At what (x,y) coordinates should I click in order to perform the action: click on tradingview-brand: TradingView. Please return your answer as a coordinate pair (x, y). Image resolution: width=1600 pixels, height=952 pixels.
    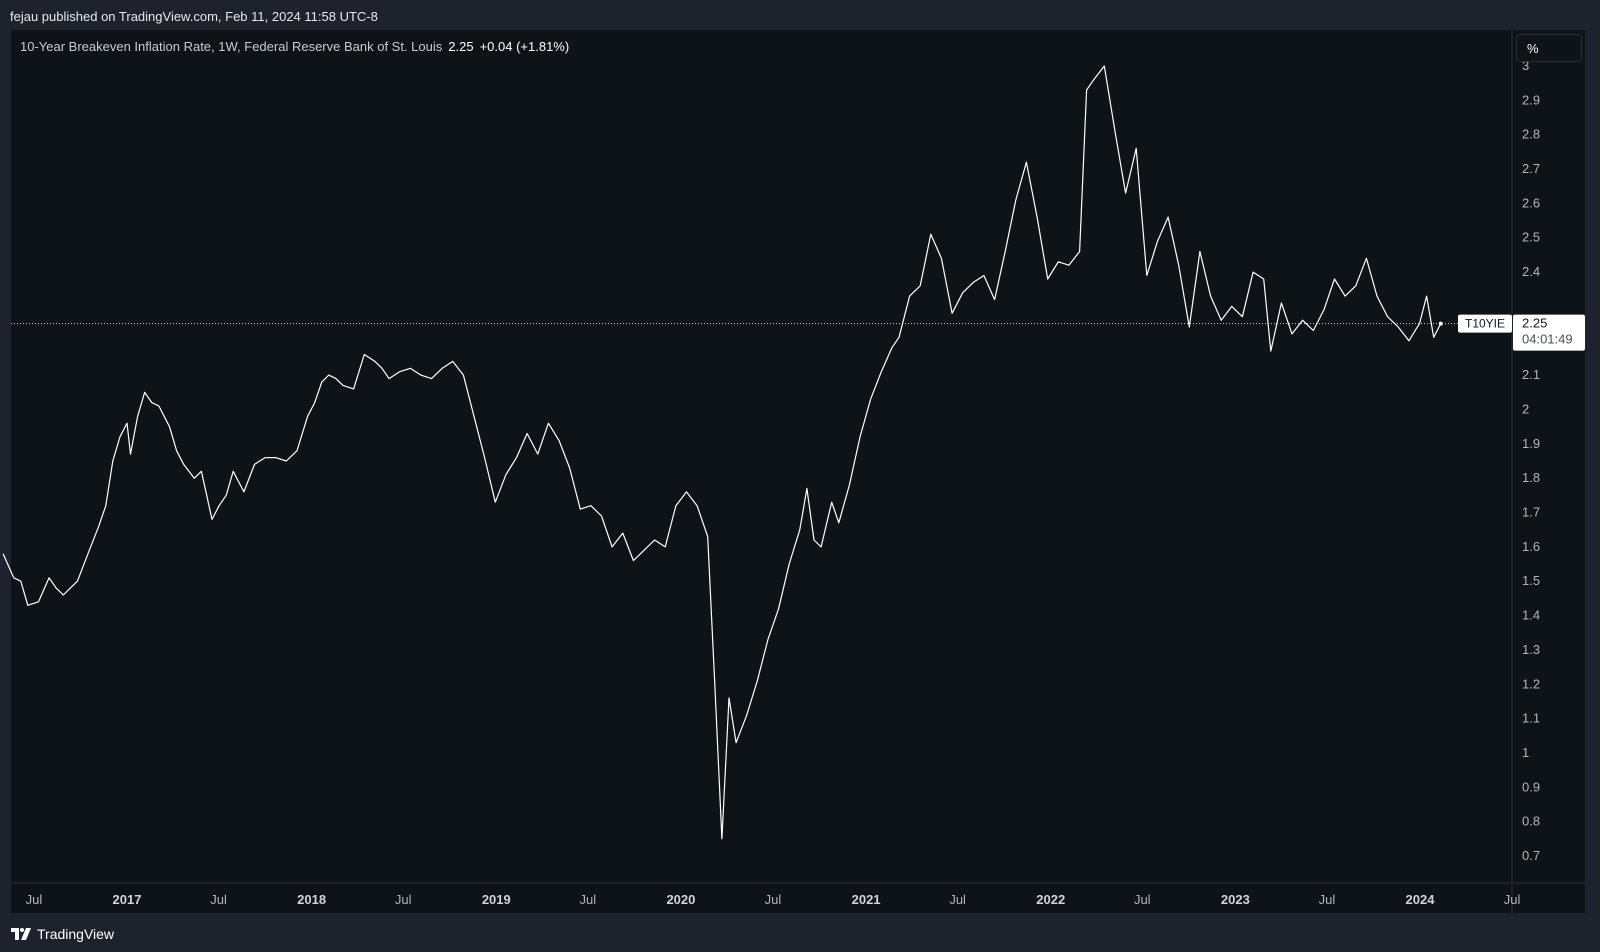
    Looking at the image, I should click on (62, 934).